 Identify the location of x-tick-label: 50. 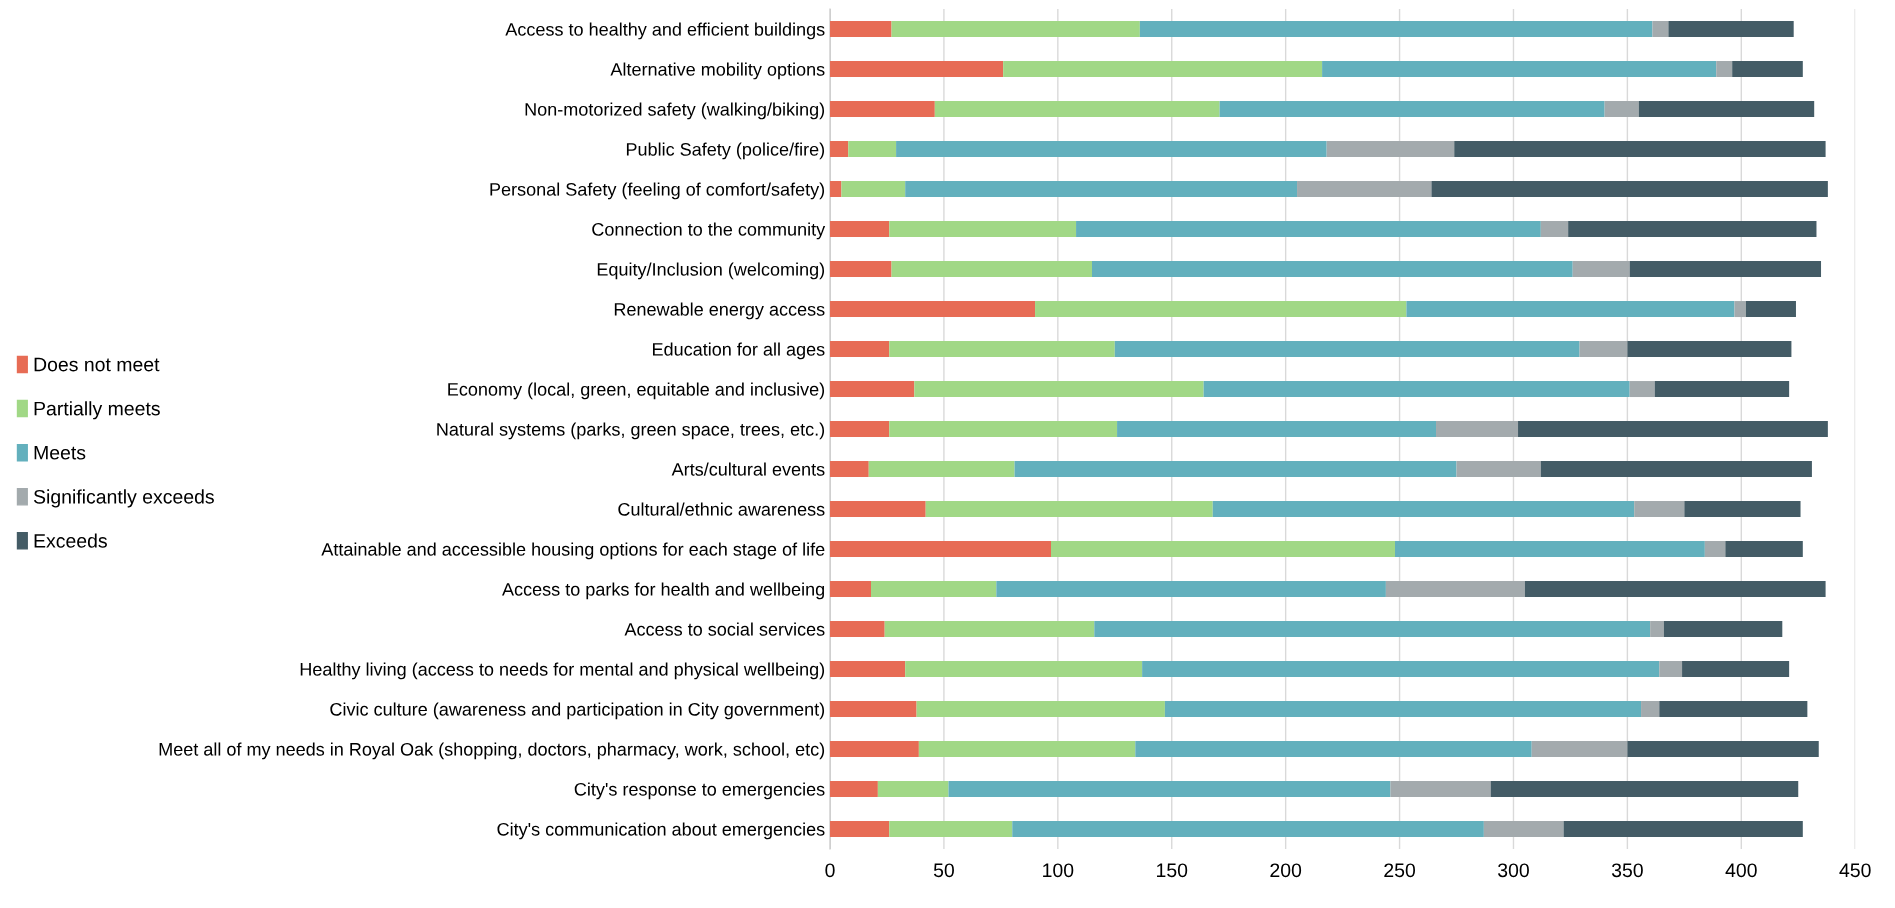
(943, 870).